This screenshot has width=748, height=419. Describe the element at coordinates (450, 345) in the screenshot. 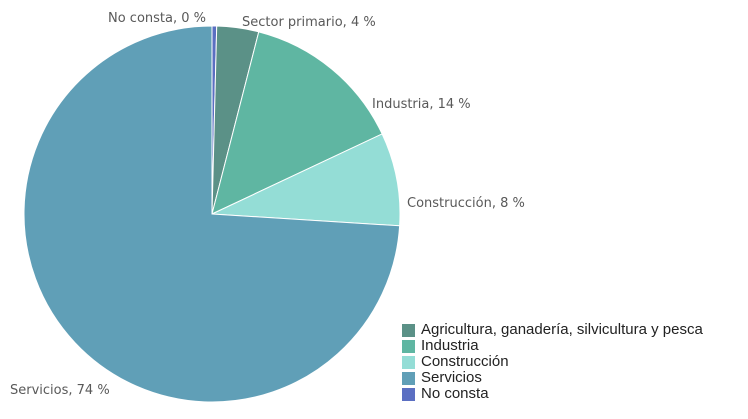

I see `legend-label: Industria` at that location.